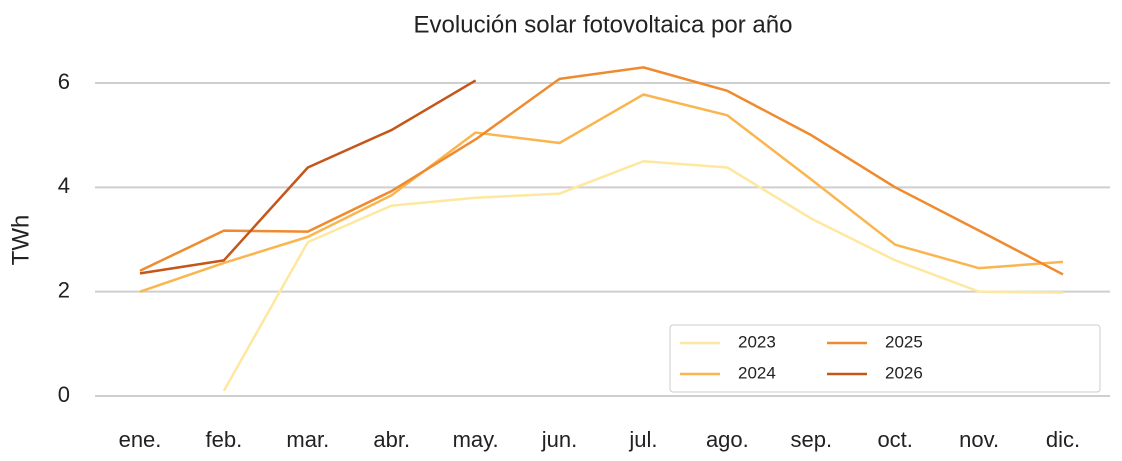 The image size is (1122, 461). I want to click on y-axis-label: TWh, so click(20, 240).